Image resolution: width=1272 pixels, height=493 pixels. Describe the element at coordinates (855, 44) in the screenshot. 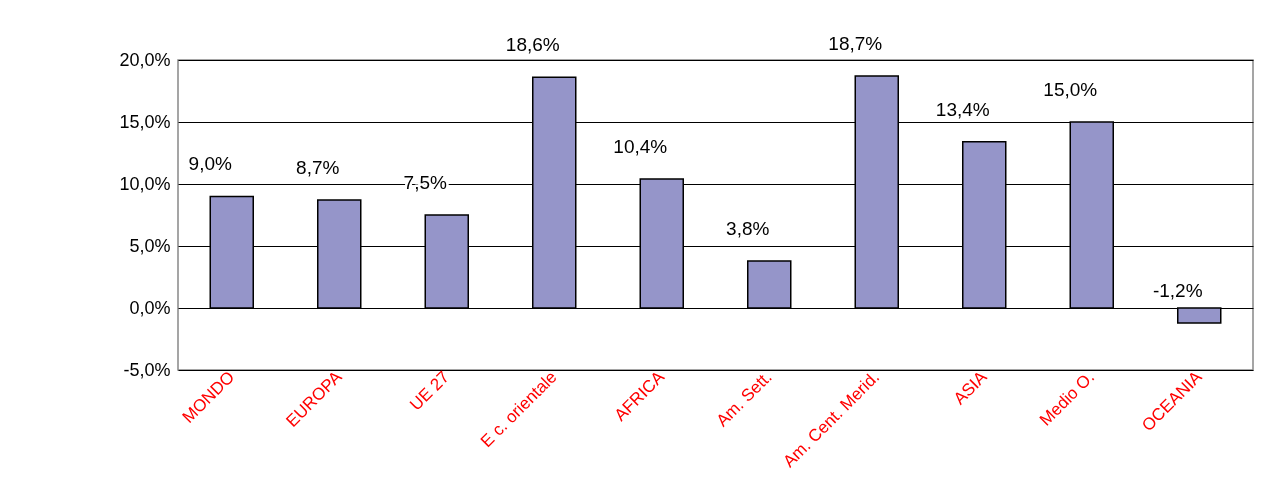

I see `data-label: 18,7%` at that location.